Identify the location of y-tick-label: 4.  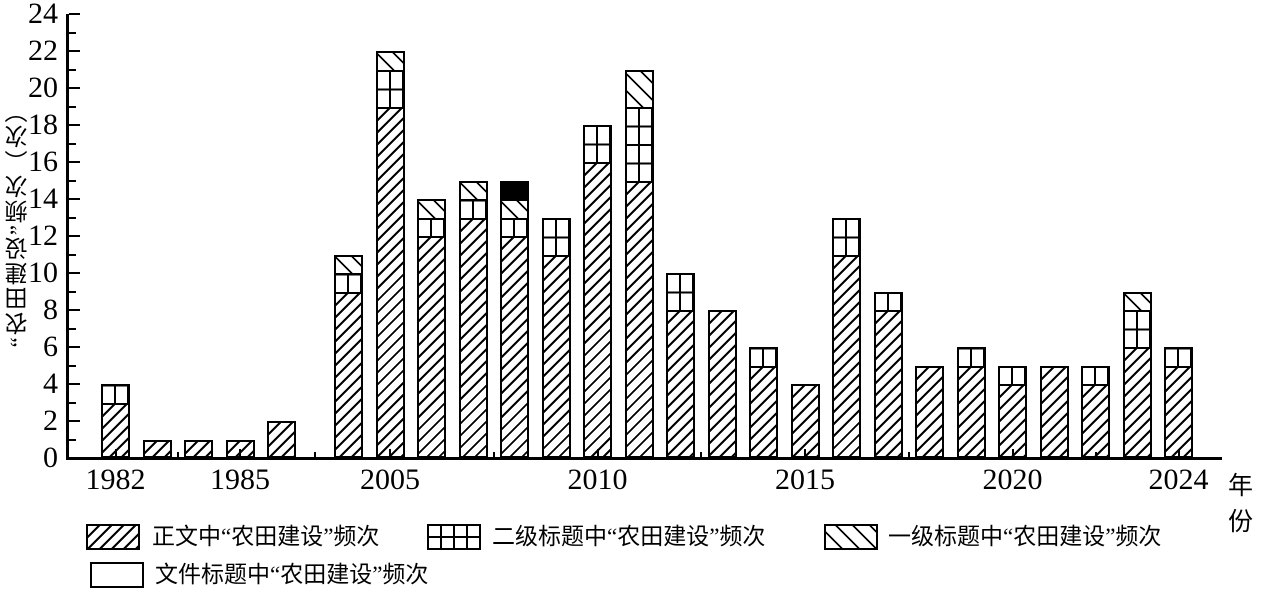
(50, 383).